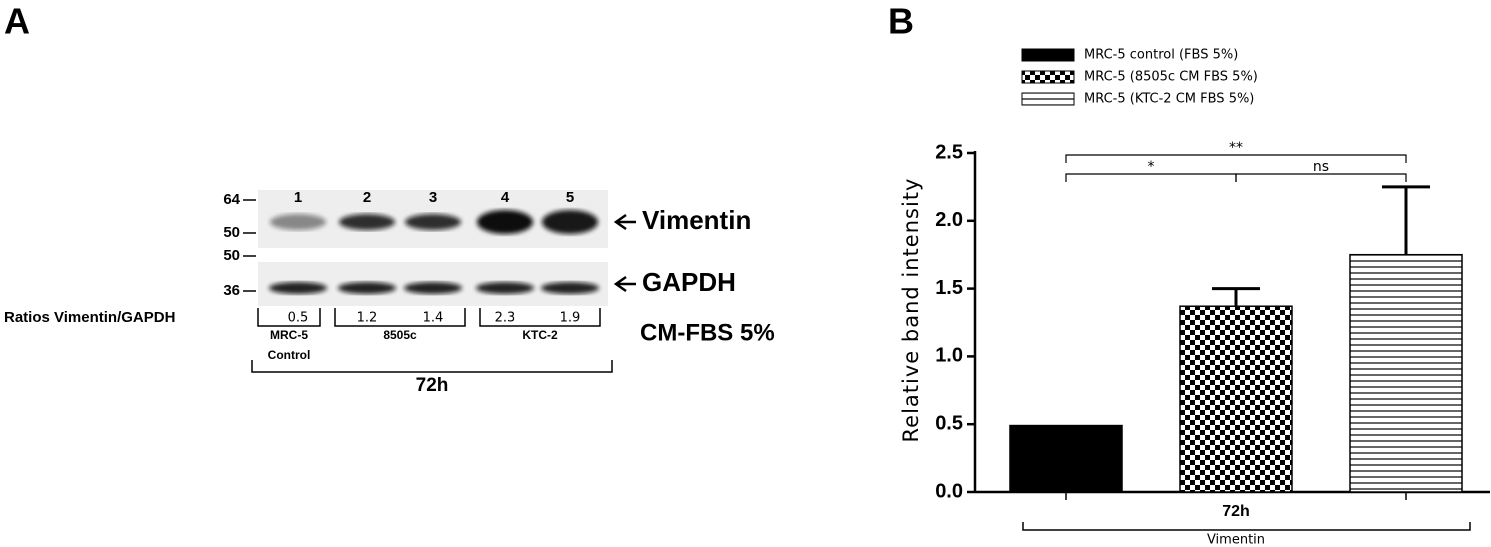 The image size is (1491, 547). I want to click on y-axis-label: Relative band intensity, so click(911, 310).